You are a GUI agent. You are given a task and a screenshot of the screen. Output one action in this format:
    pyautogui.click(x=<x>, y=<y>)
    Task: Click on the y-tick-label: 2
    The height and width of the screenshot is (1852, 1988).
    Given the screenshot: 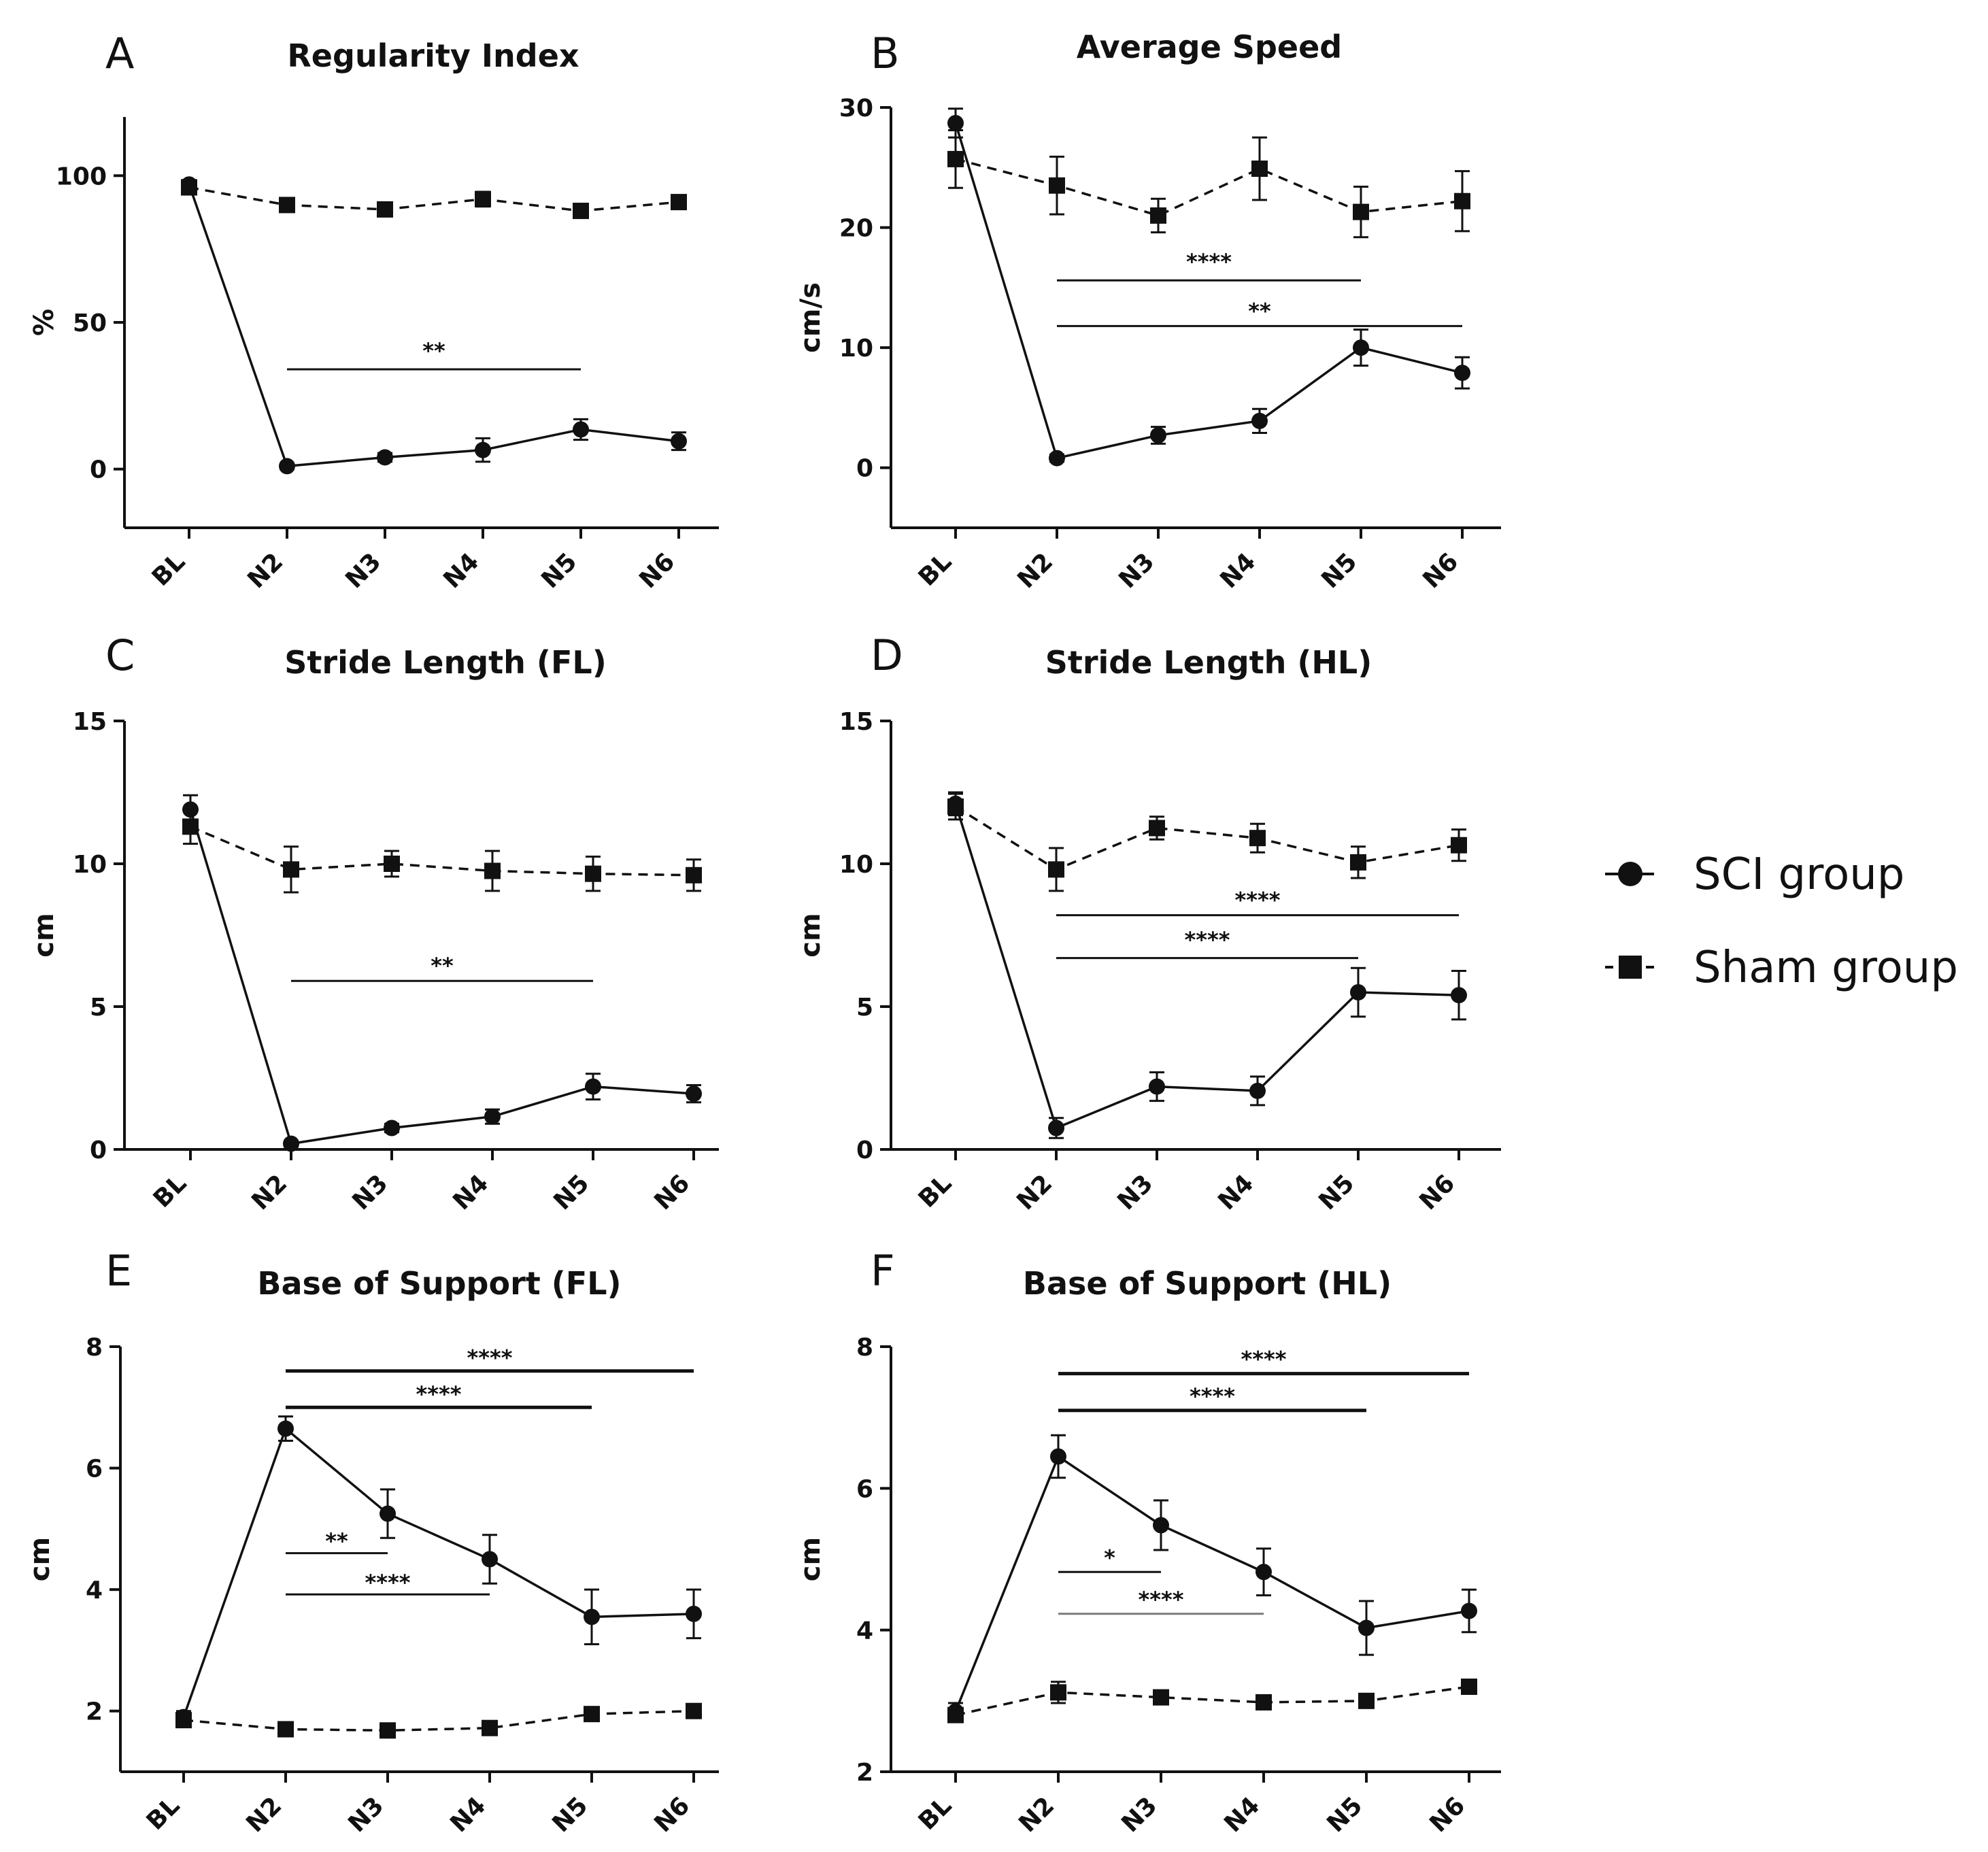 What is the action you would take?
    pyautogui.click(x=94, y=1712)
    